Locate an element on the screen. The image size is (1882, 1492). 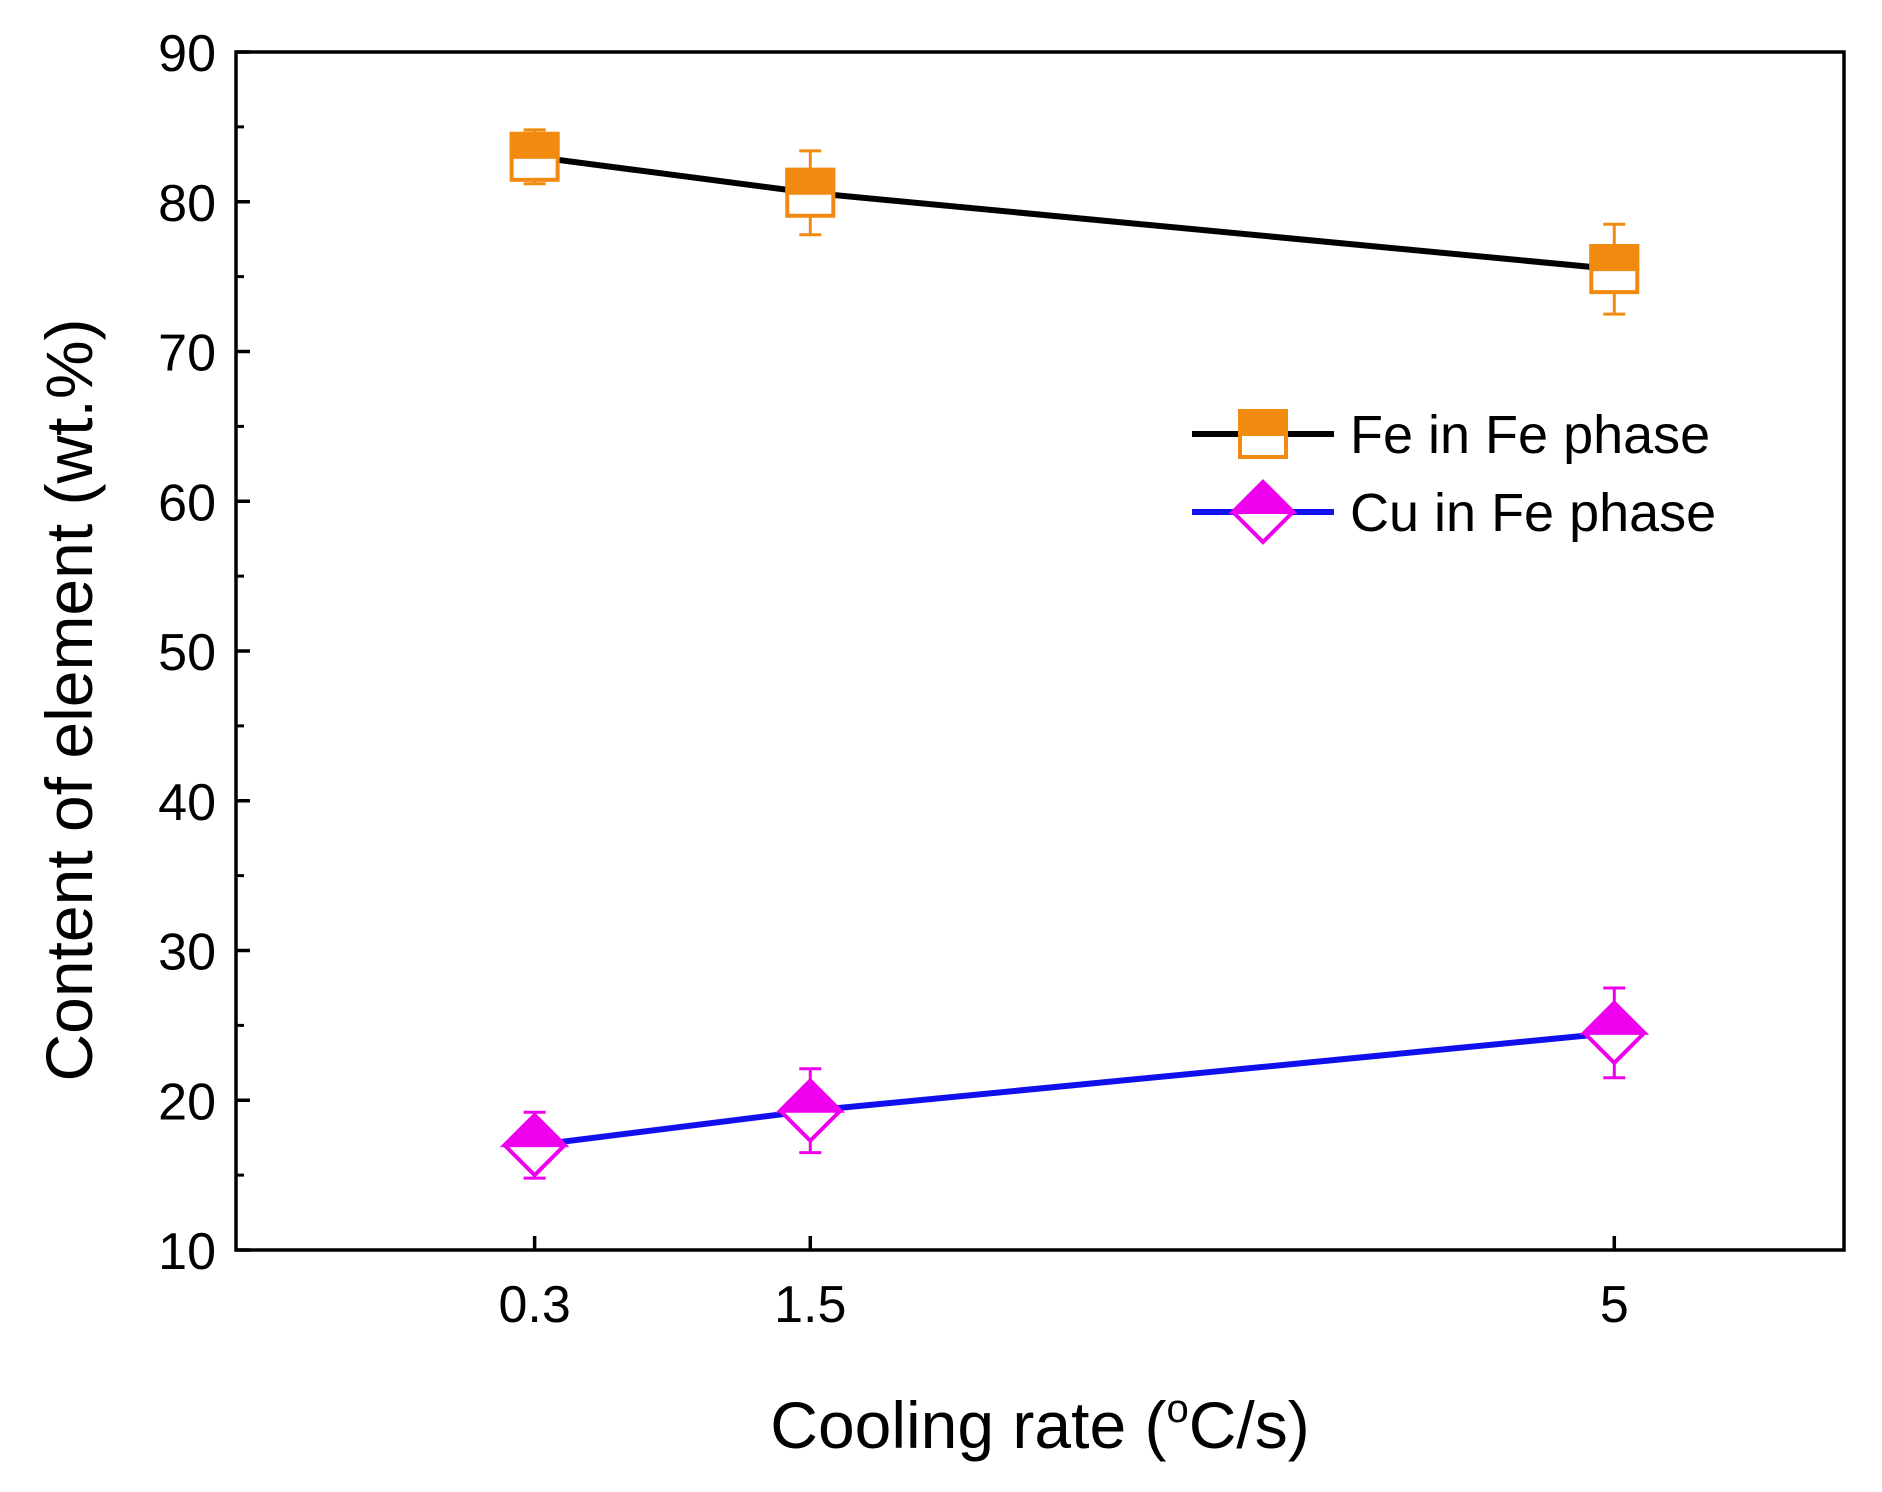
x-axis-label-pre: Cooling rate ( is located at coordinates (968, 1425).